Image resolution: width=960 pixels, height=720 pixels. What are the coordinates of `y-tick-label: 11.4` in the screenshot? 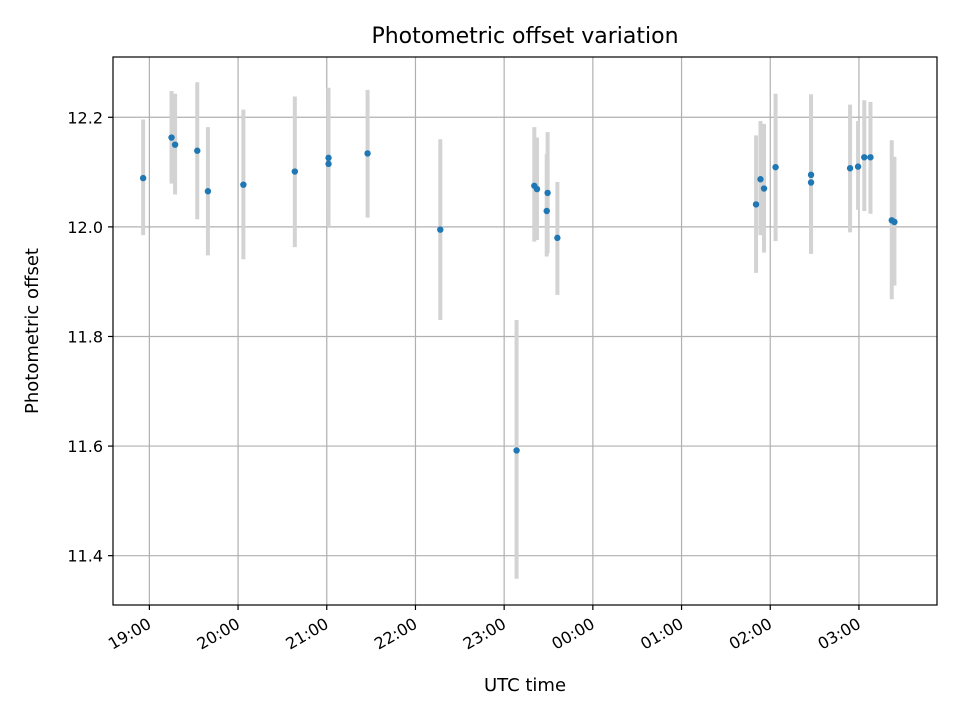 It's located at (85, 556).